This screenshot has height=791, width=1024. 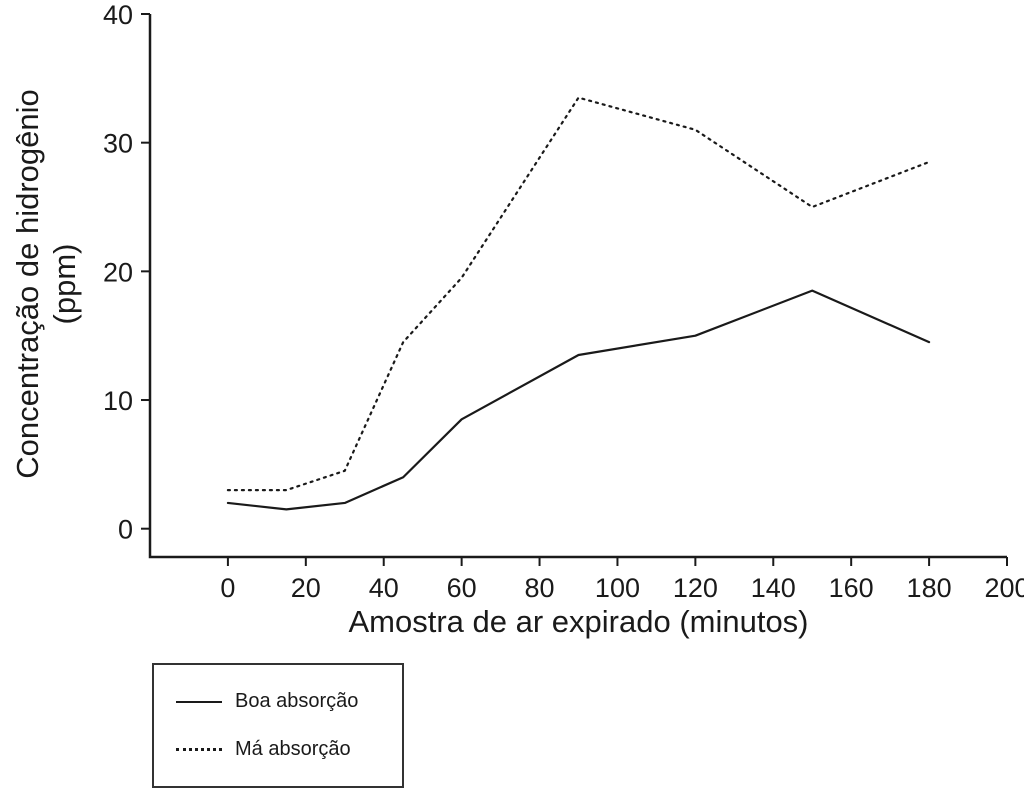 What do you see at coordinates (118, 15) in the screenshot?
I see `y-axis-tick-label: 40` at bounding box center [118, 15].